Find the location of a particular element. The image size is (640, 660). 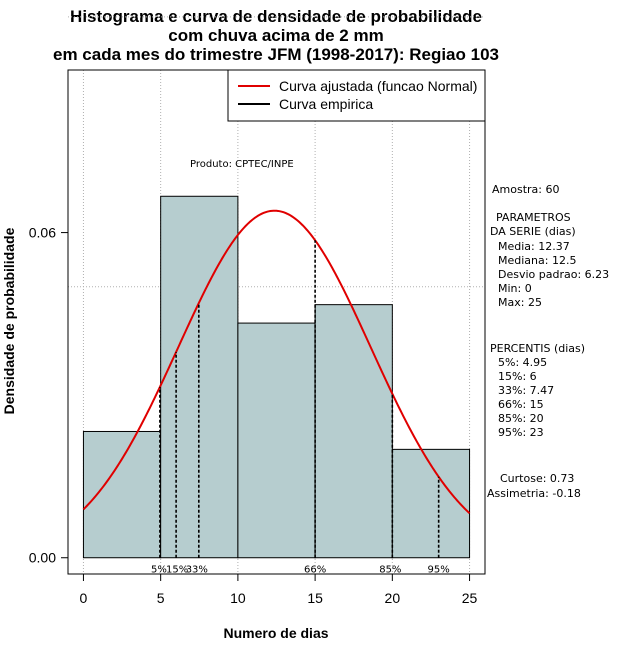

stat-desvio: Desvio padrao: 6.23 is located at coordinates (553, 274).